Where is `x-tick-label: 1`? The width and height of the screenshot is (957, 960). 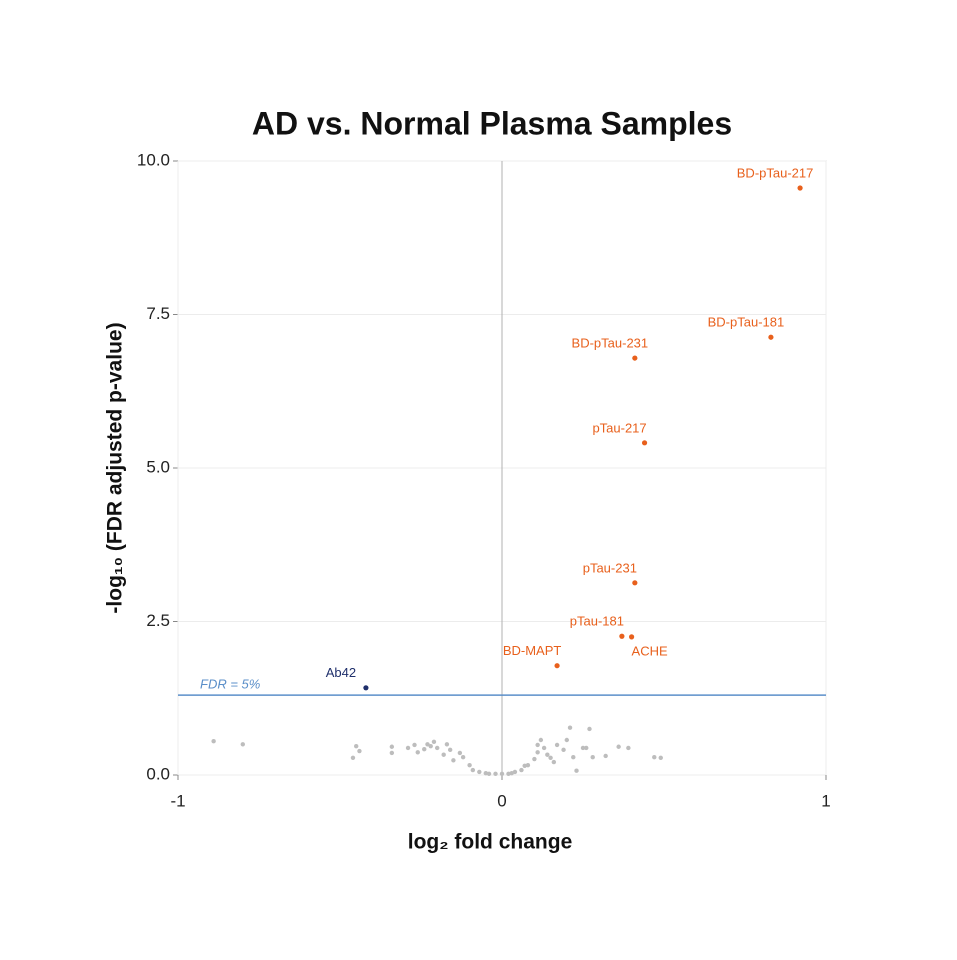 x-tick-label: 1 is located at coordinates (825, 800).